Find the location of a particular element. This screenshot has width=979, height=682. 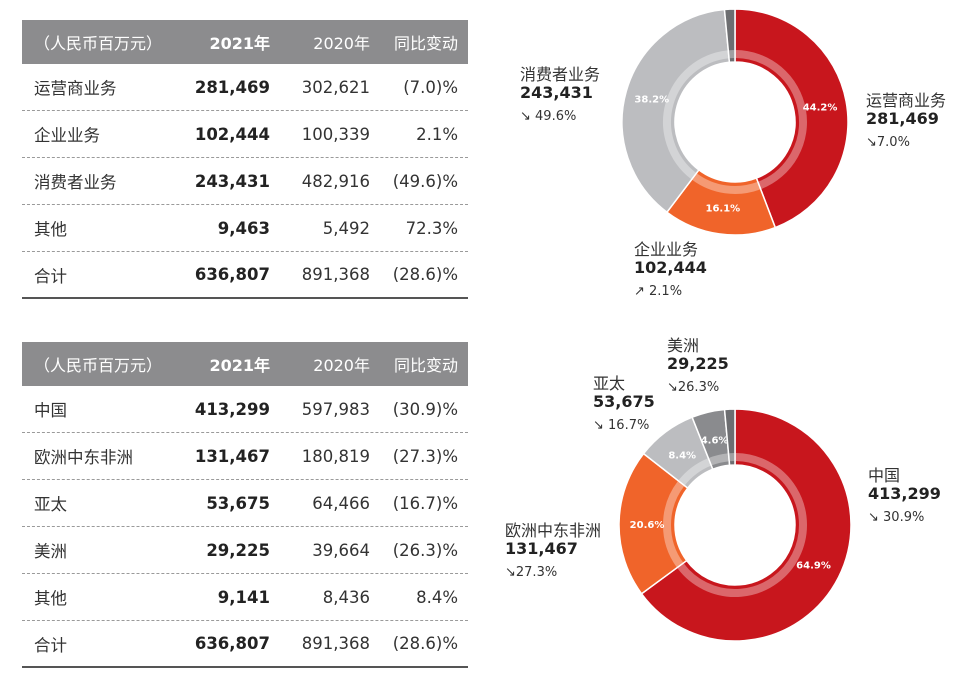

row-2021: 9,463 is located at coordinates (243, 228).